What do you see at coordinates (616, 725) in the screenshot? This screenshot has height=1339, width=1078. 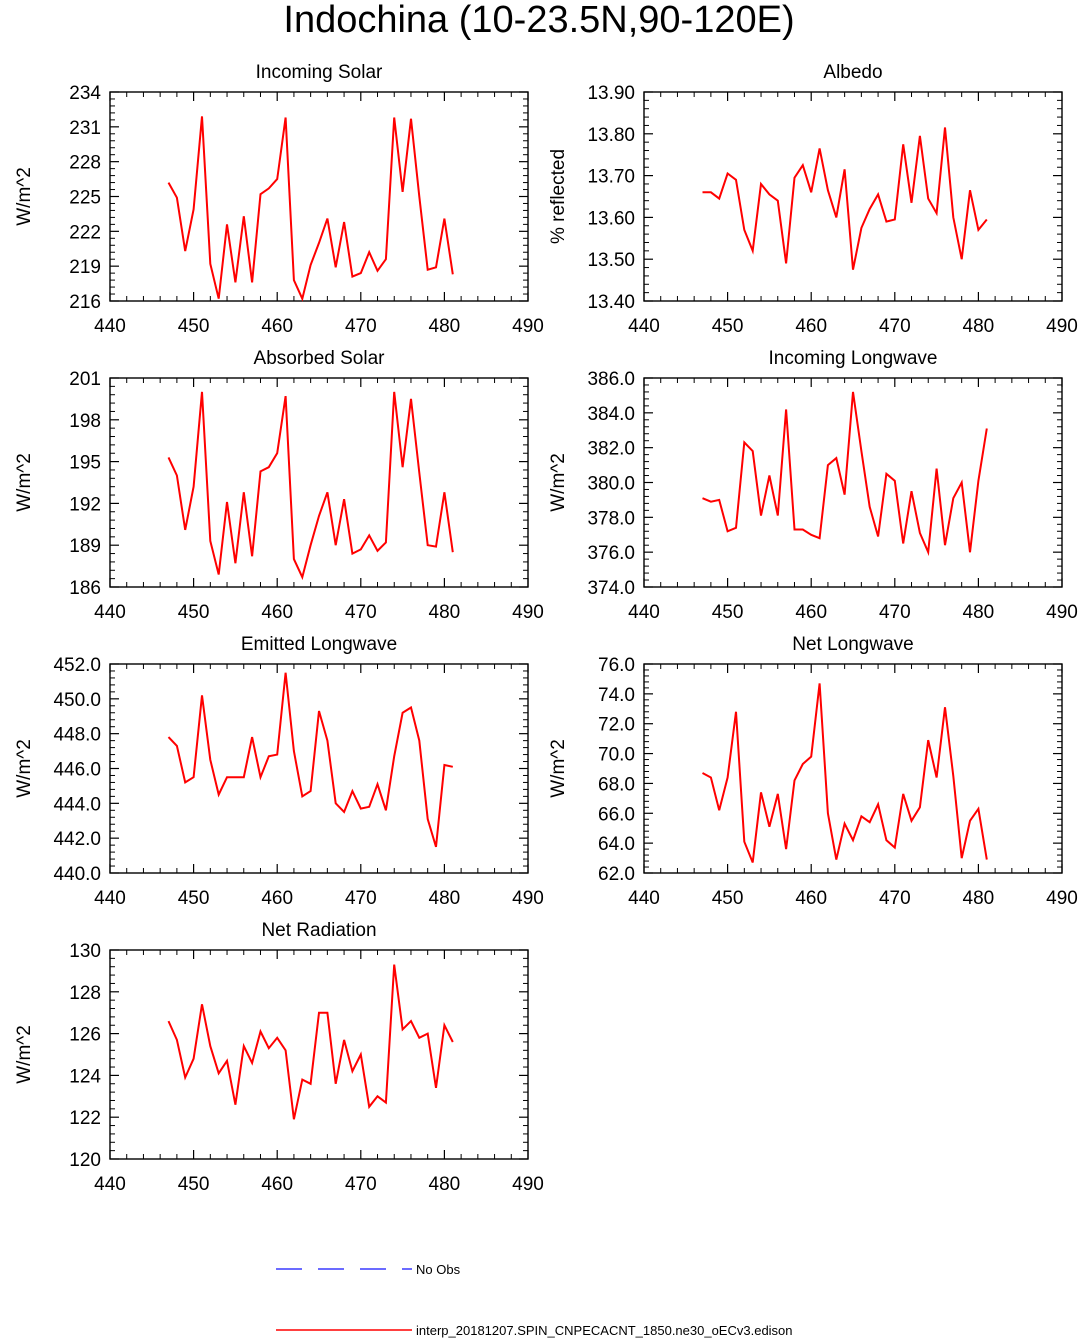 I see `y-tick-label: 72.0` at bounding box center [616, 725].